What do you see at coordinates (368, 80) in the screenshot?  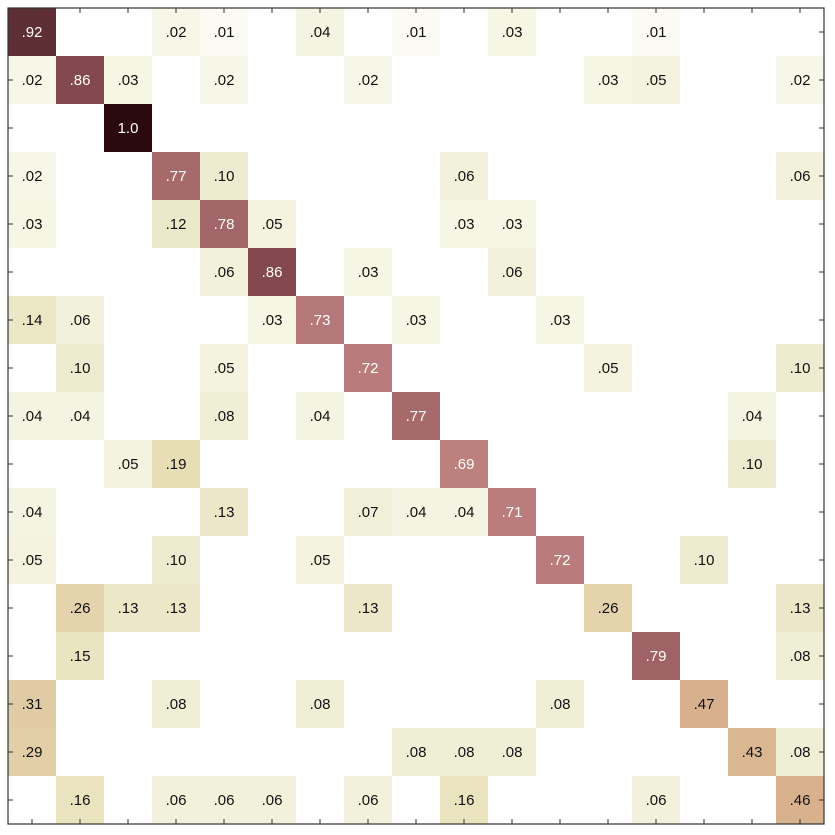 I see `heatmap-cell-r1-c7` at bounding box center [368, 80].